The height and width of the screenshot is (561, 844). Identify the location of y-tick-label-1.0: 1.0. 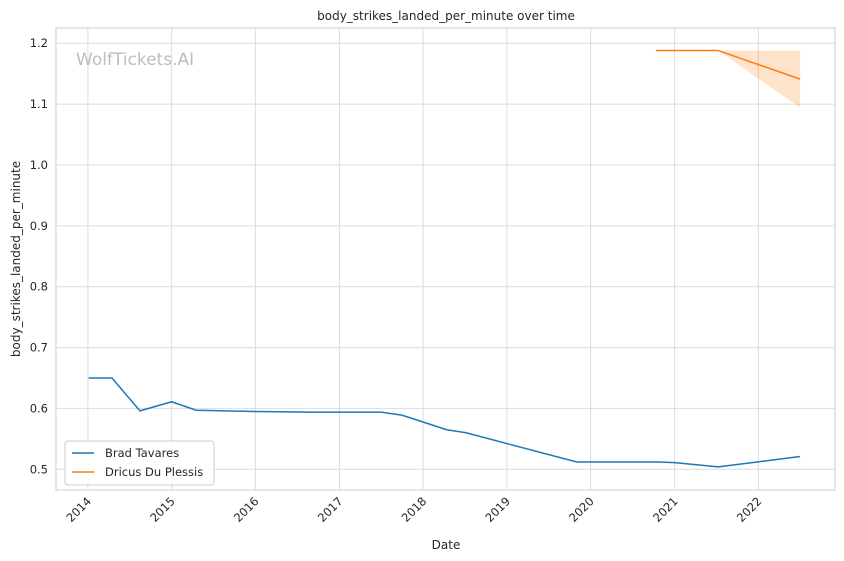
(39, 165).